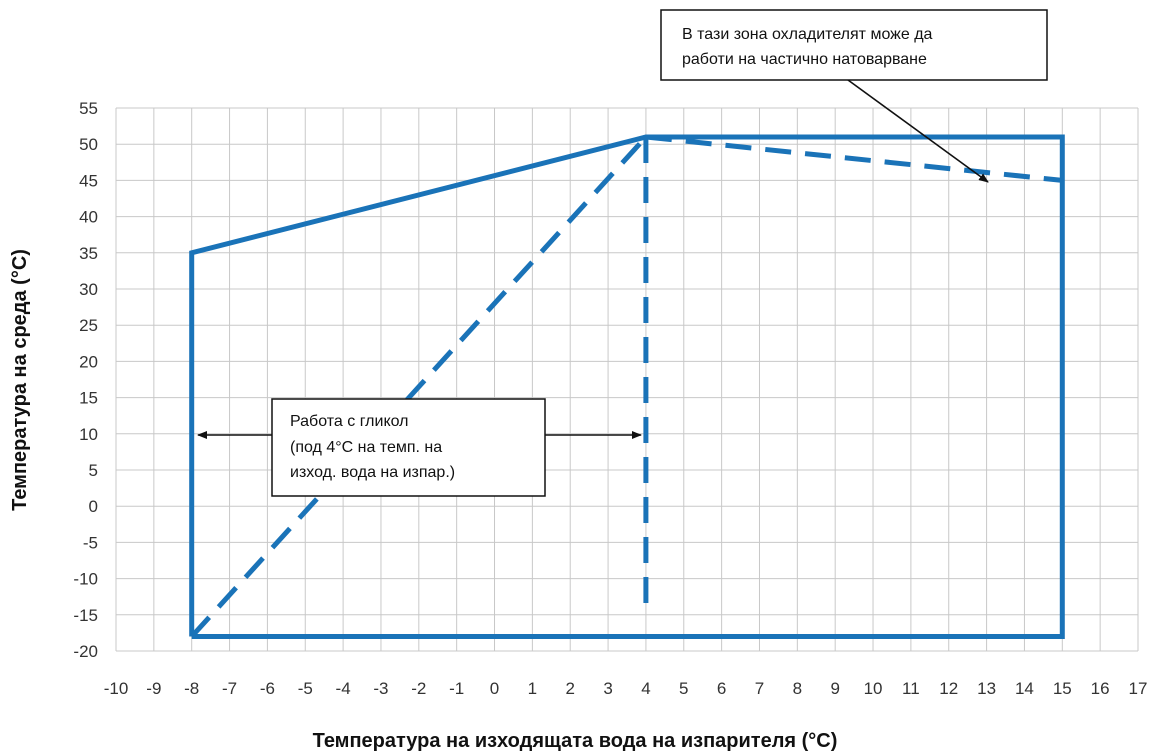 The image size is (1151, 751). What do you see at coordinates (305, 688) in the screenshot?
I see `x-tick-label: -5` at bounding box center [305, 688].